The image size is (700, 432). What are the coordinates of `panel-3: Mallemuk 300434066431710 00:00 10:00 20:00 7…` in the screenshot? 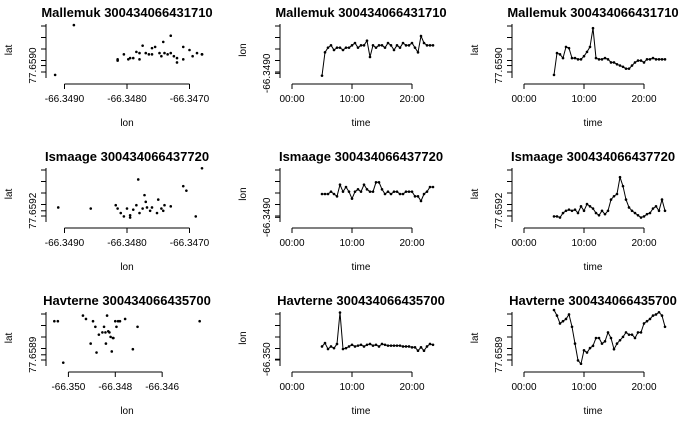 It's located at (574, 67).